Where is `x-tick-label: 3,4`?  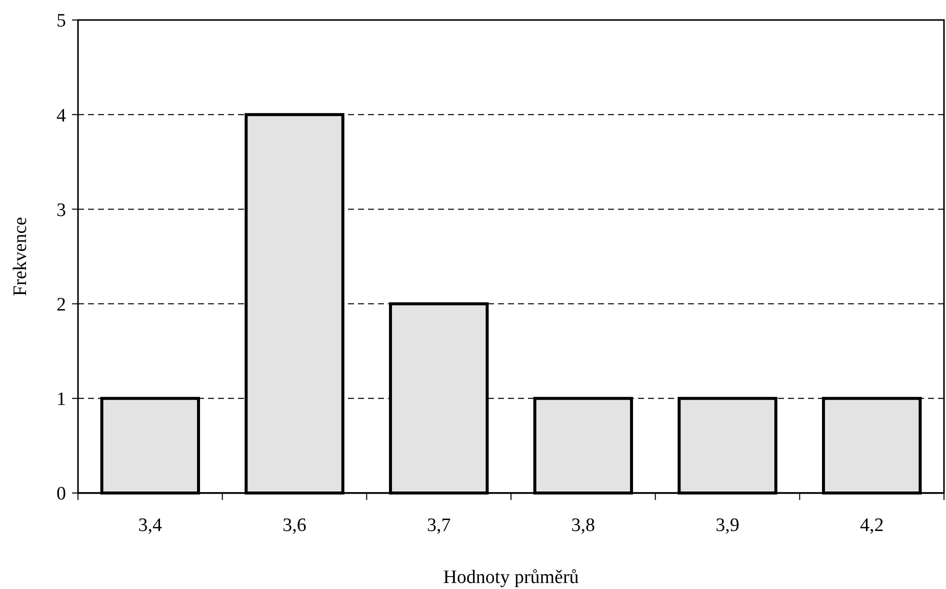 x-tick-label: 3,4 is located at coordinates (150, 525).